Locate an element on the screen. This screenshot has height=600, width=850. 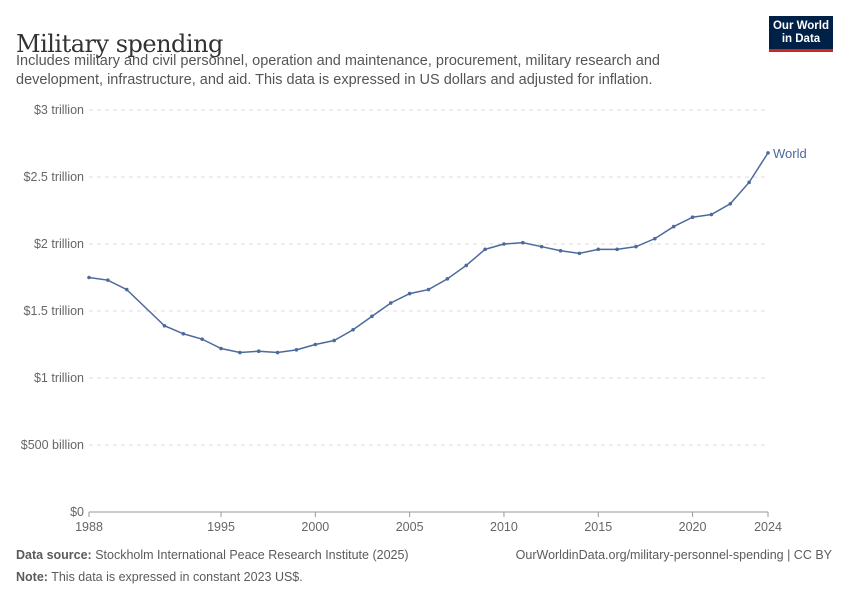
x-tick-label: 2024 is located at coordinates (768, 527).